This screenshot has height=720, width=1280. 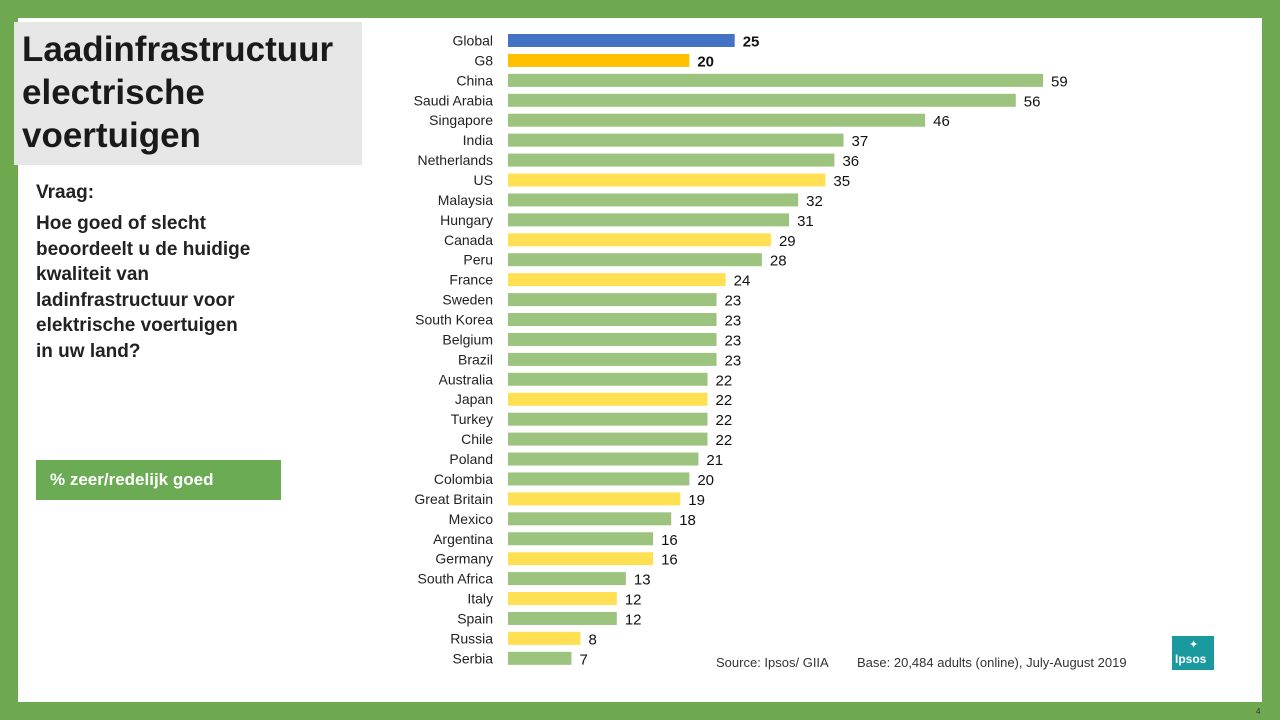 I want to click on bar-us, so click(x=667, y=180).